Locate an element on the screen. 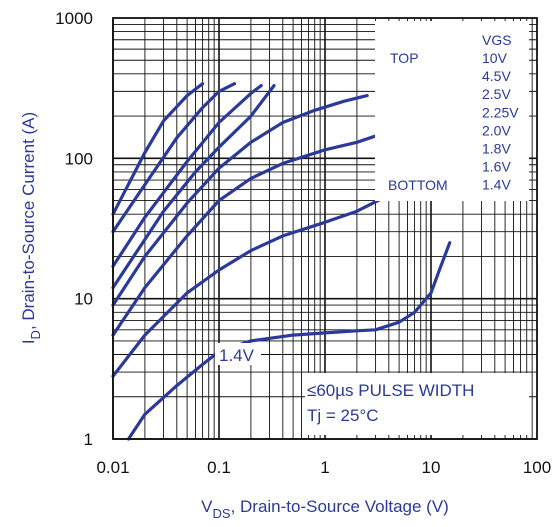 This screenshot has height=527, width=556. legend-entry: 4.5V is located at coordinates (496, 76).